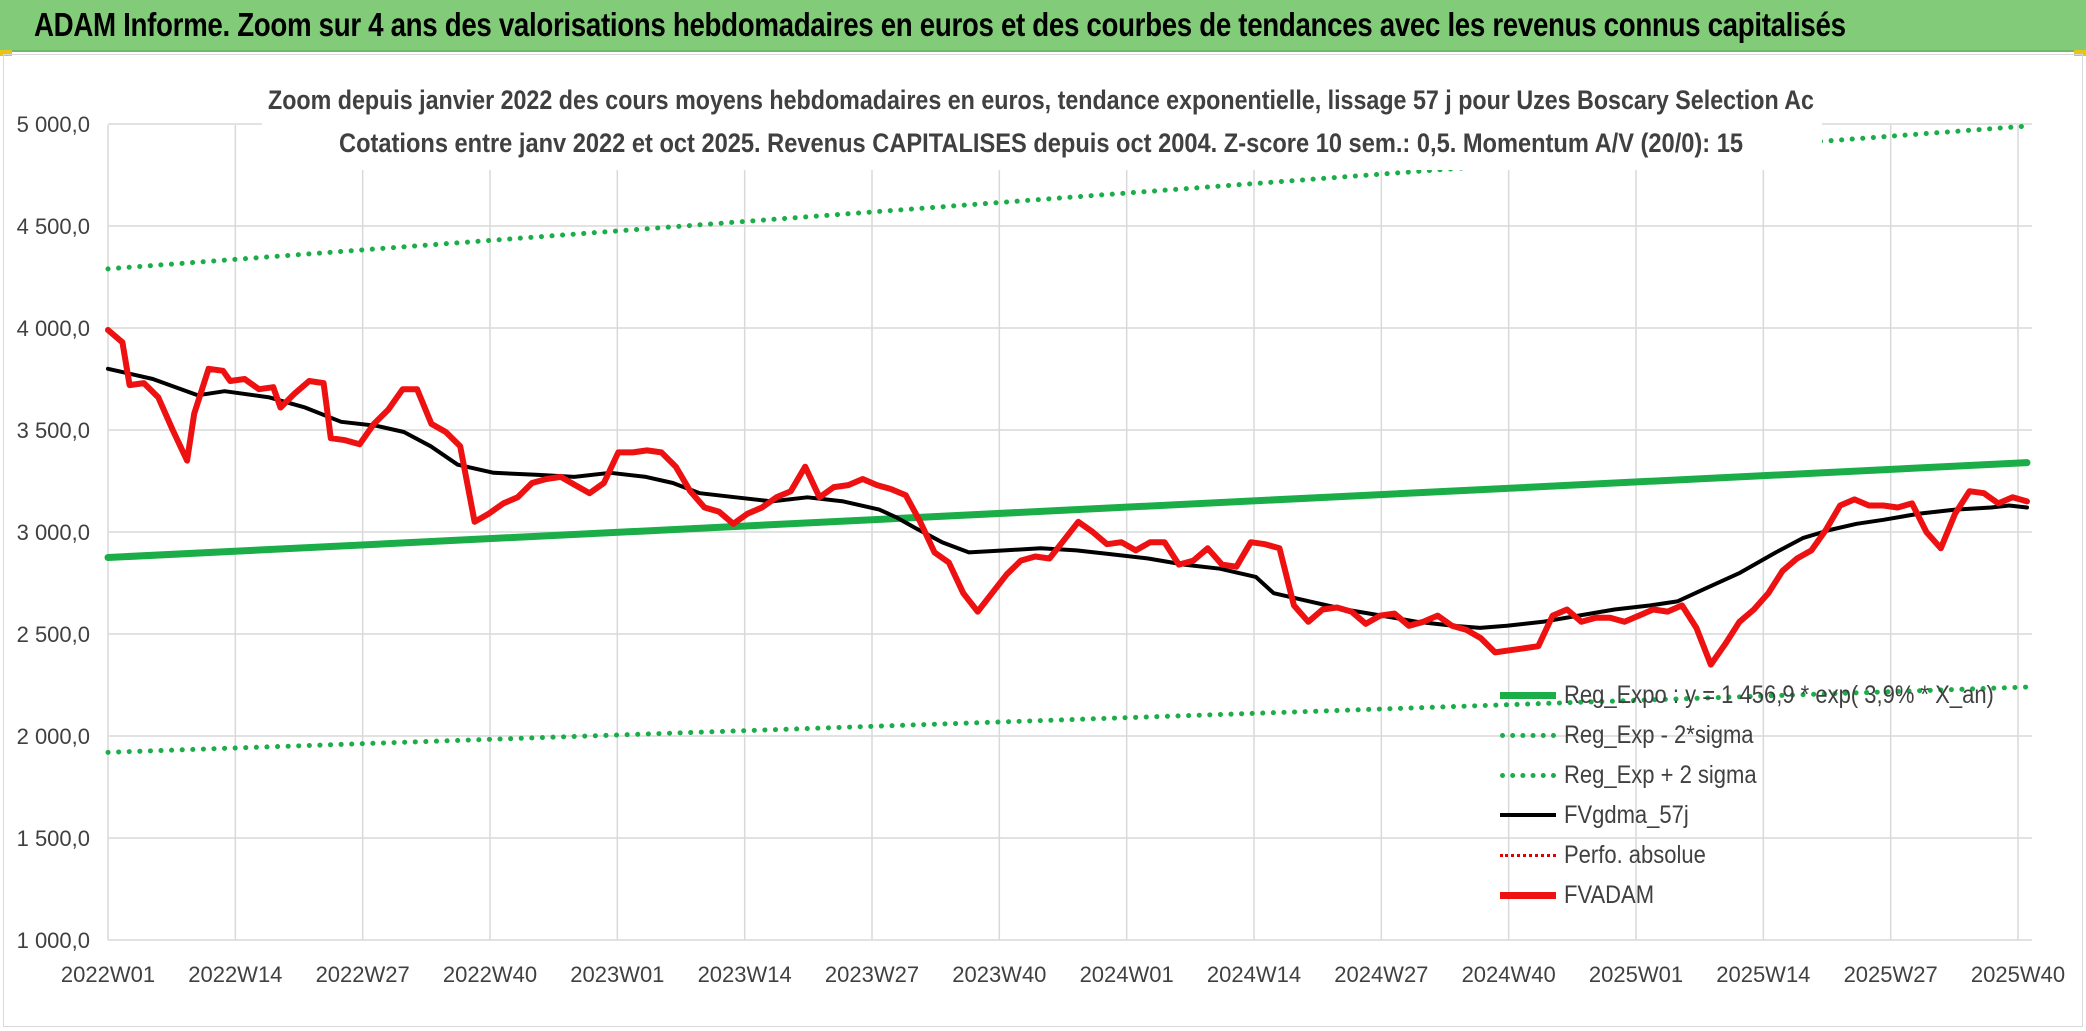 This screenshot has width=2086, height=1031. Describe the element at coordinates (1776, 775) in the screenshot. I see `legend-item: Reg_Exp + 2 sigma` at that location.